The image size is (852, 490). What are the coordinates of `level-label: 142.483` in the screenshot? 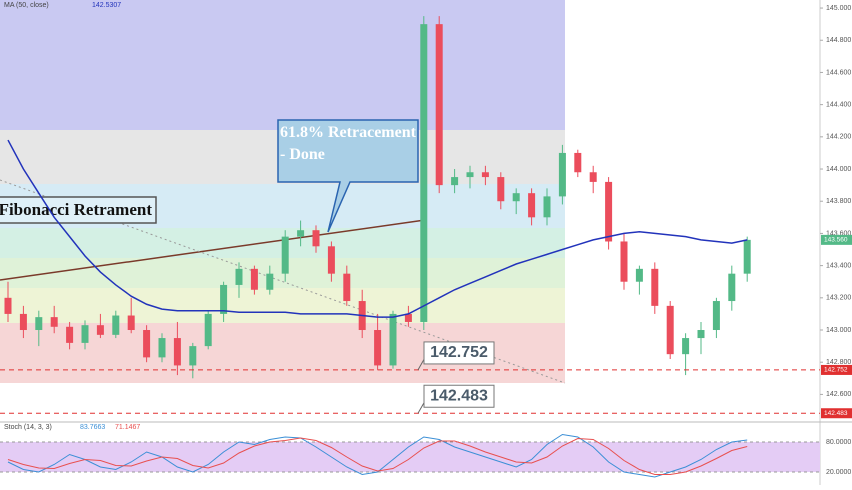 It's located at (459, 395).